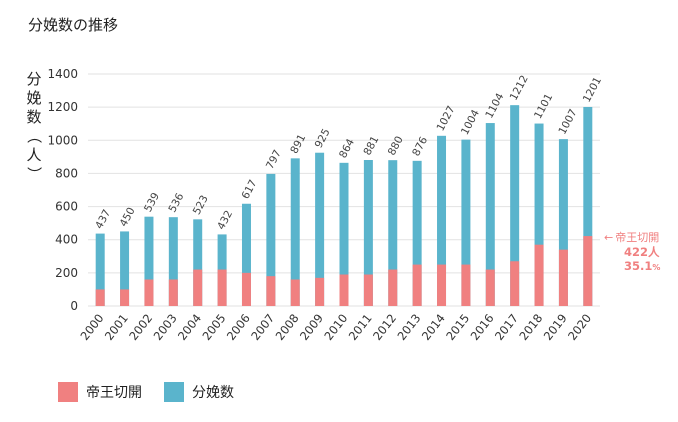  What do you see at coordinates (442, 220) in the screenshot?
I see `bar-deliveries-2014` at bounding box center [442, 220].